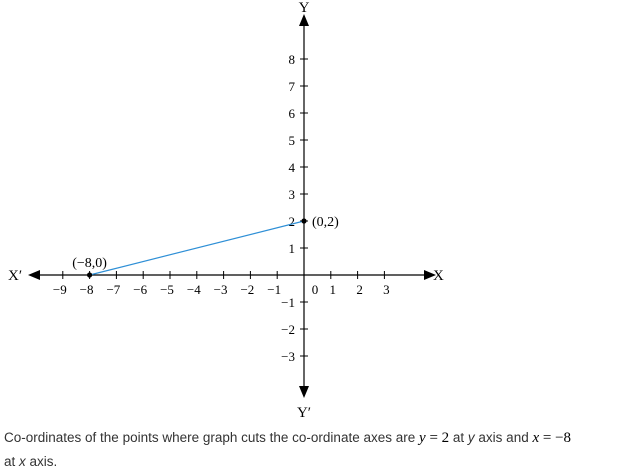 Image resolution: width=617 pixels, height=473 pixels. What do you see at coordinates (197, 248) in the screenshot?
I see `graph-line` at bounding box center [197, 248].